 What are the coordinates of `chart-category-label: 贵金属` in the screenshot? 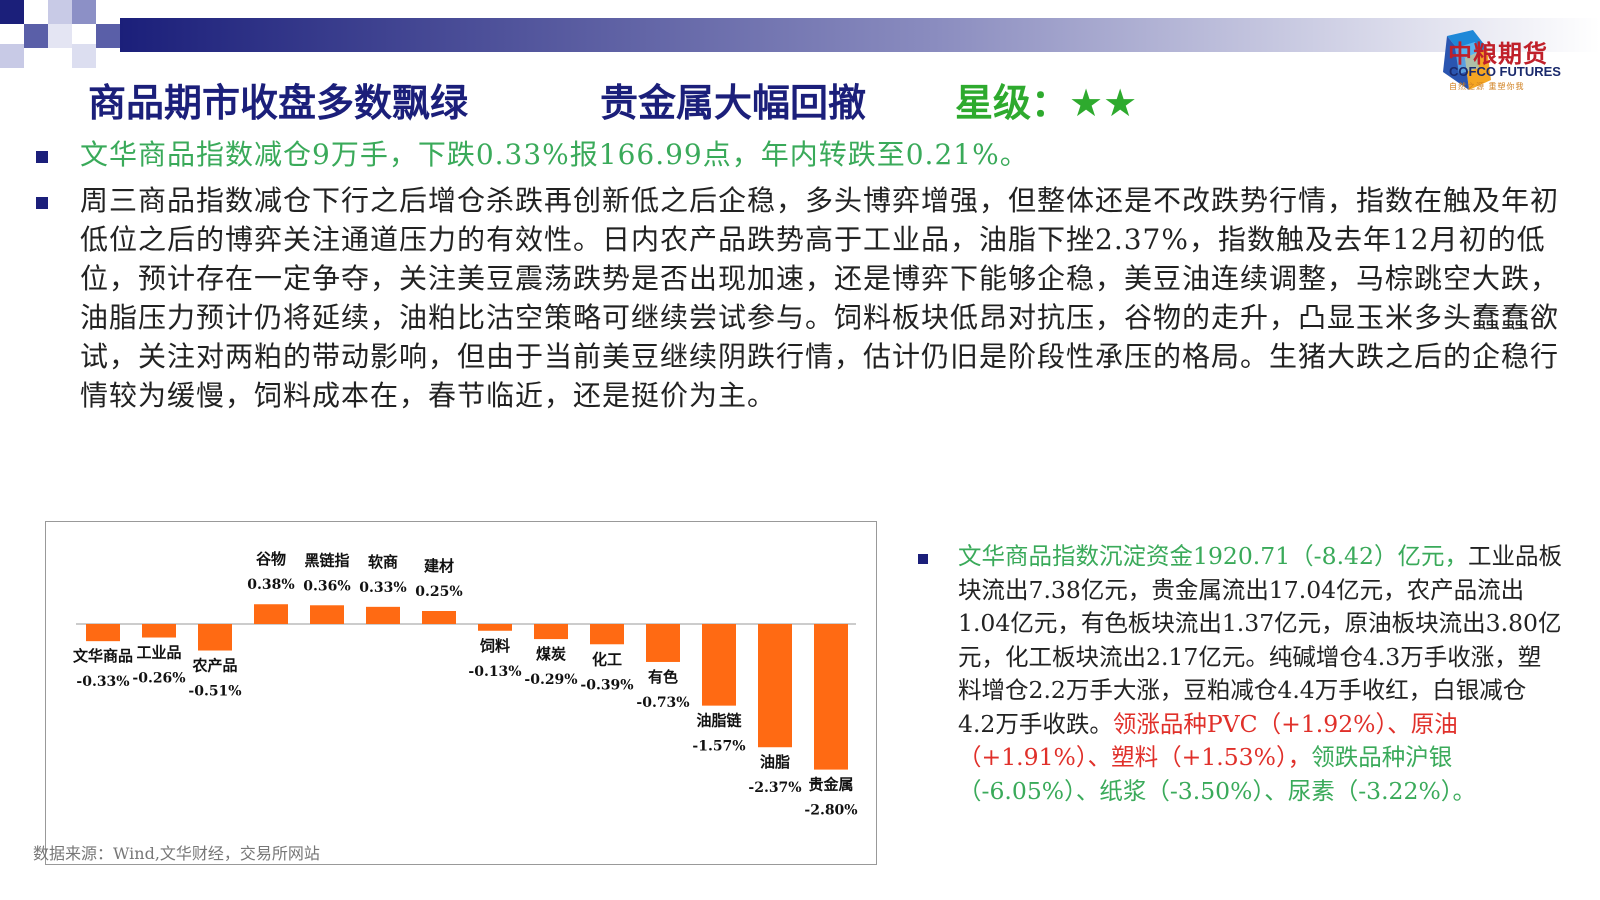 It's located at (830, 785).